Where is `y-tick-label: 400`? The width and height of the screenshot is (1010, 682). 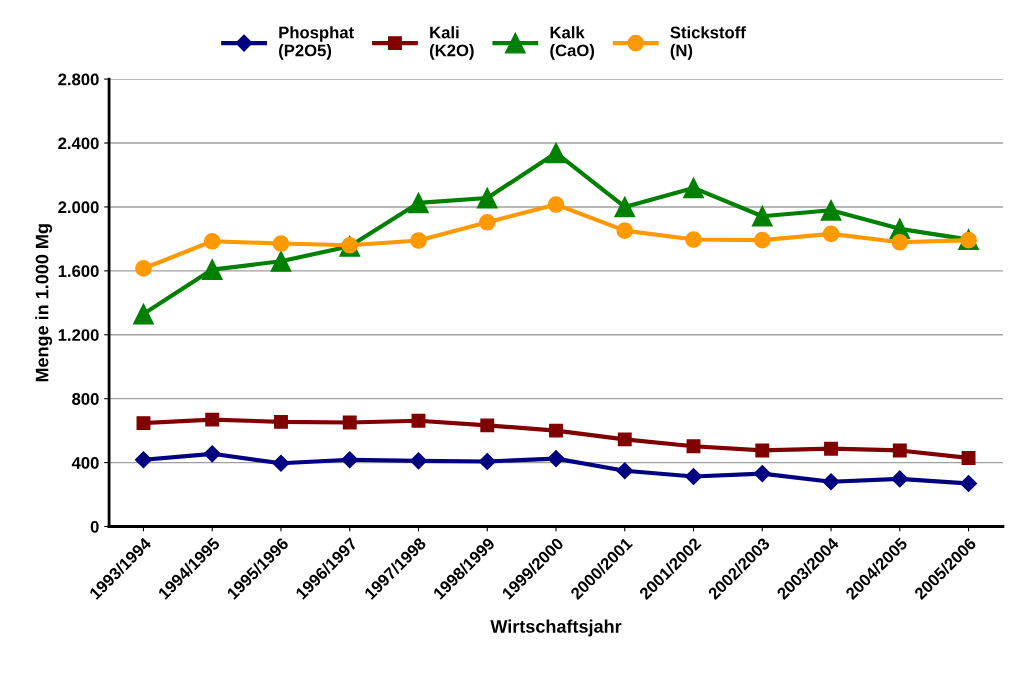 y-tick-label: 400 is located at coordinates (85, 462).